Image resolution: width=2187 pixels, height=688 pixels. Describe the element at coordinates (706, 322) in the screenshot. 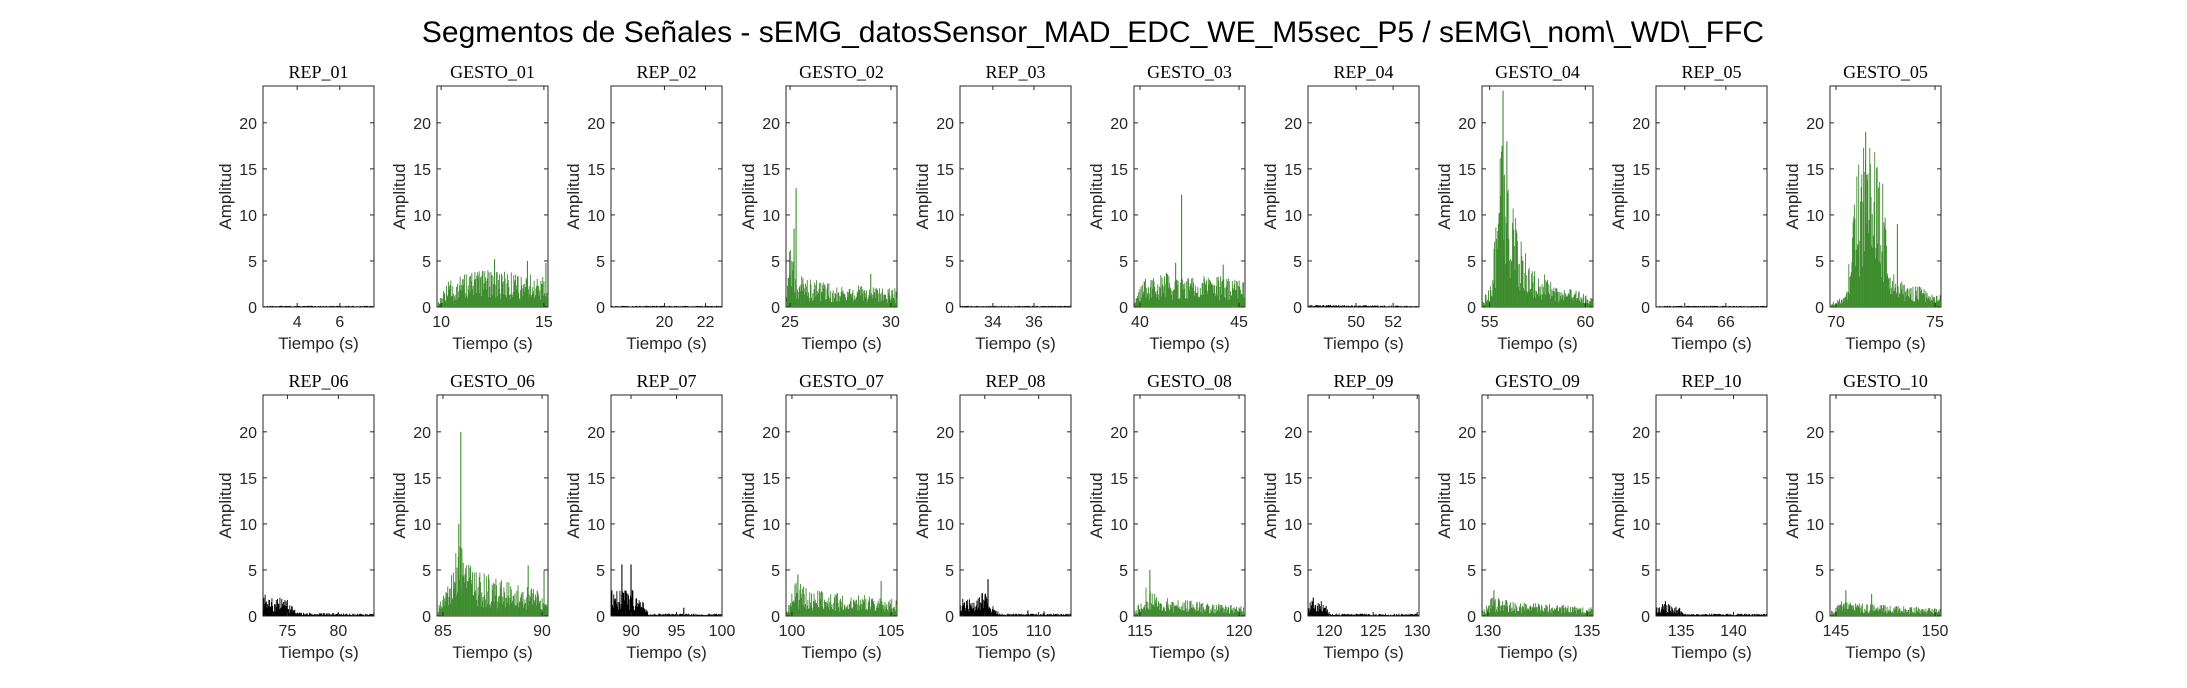

I see `x-tick-label: 22` at that location.